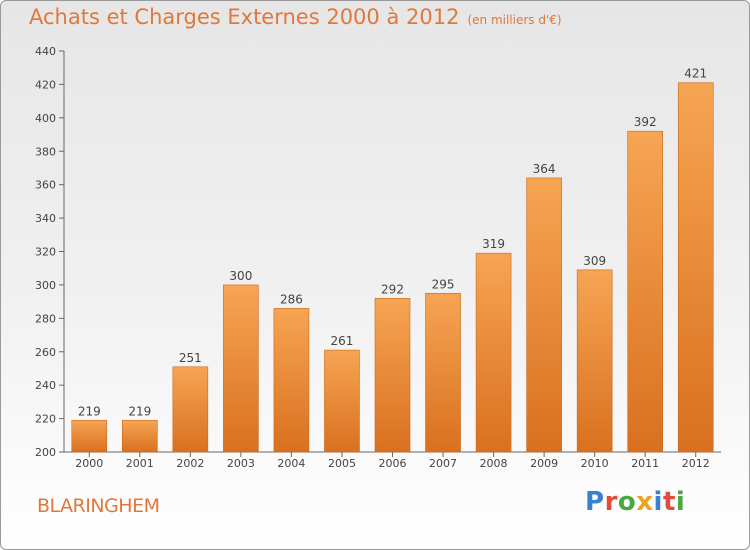 This screenshot has width=750, height=550. I want to click on y-axis: 200 220 240 260 280 300 320 340 360 380 400 420 440, so click(50, 252).